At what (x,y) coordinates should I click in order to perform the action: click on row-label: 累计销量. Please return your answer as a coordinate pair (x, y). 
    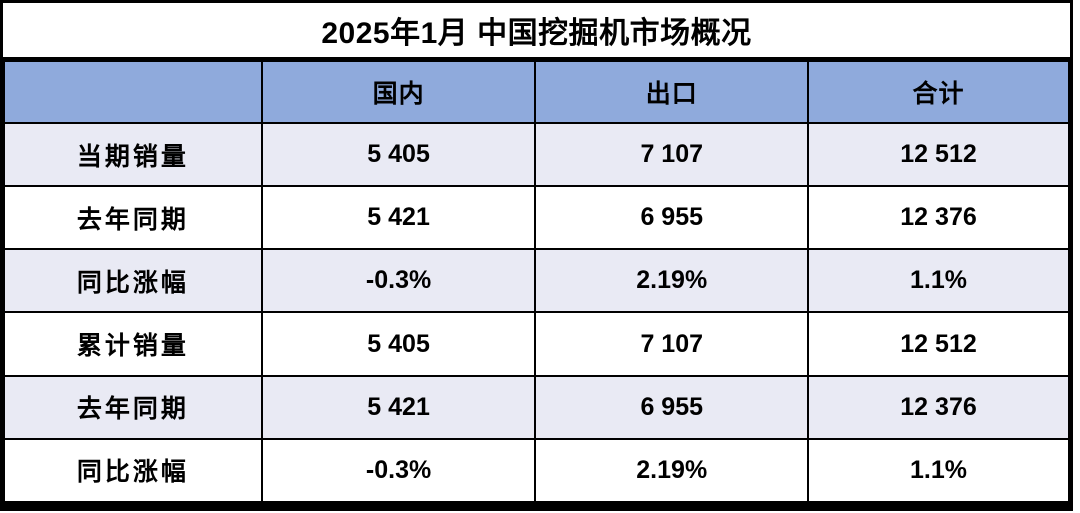
    Looking at the image, I should click on (133, 344).